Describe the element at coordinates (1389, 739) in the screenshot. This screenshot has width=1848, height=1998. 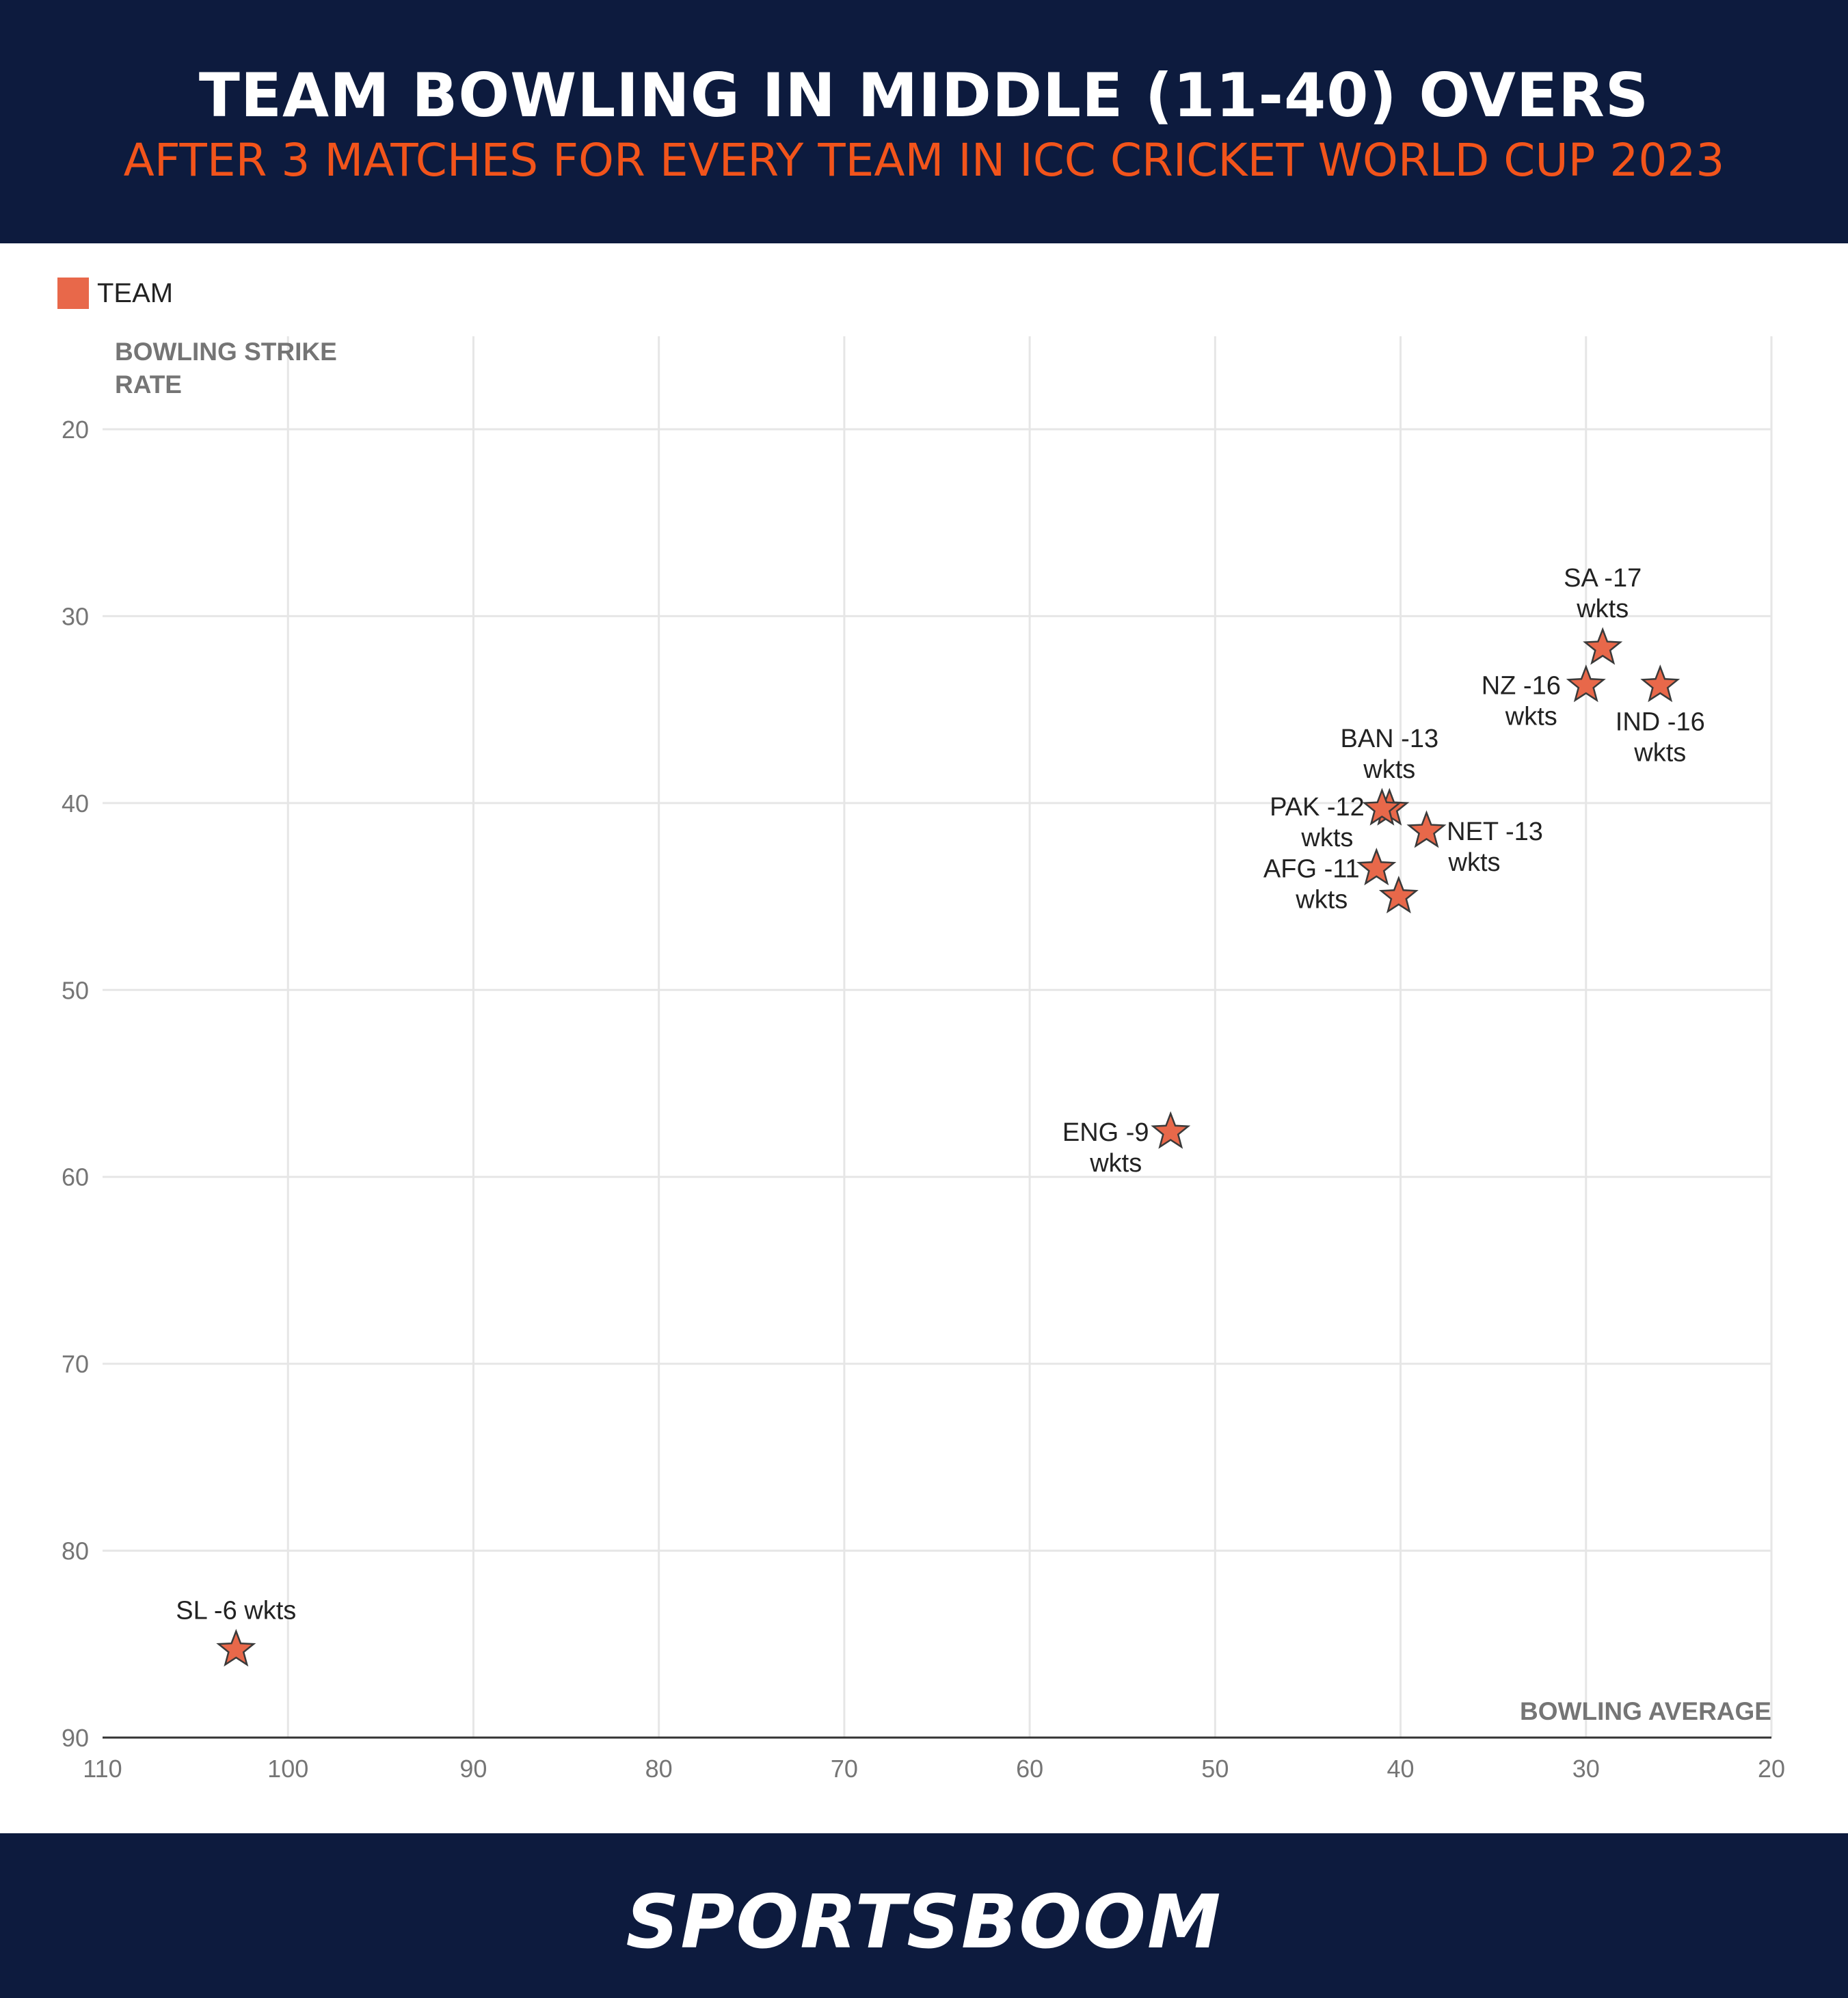
I see `point-label-ban: BAN -13` at that location.